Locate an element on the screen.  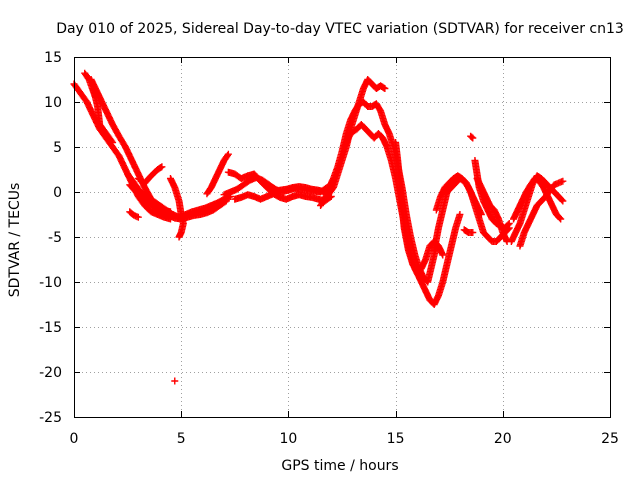
series-sat-g is located at coordinates (134, 214).